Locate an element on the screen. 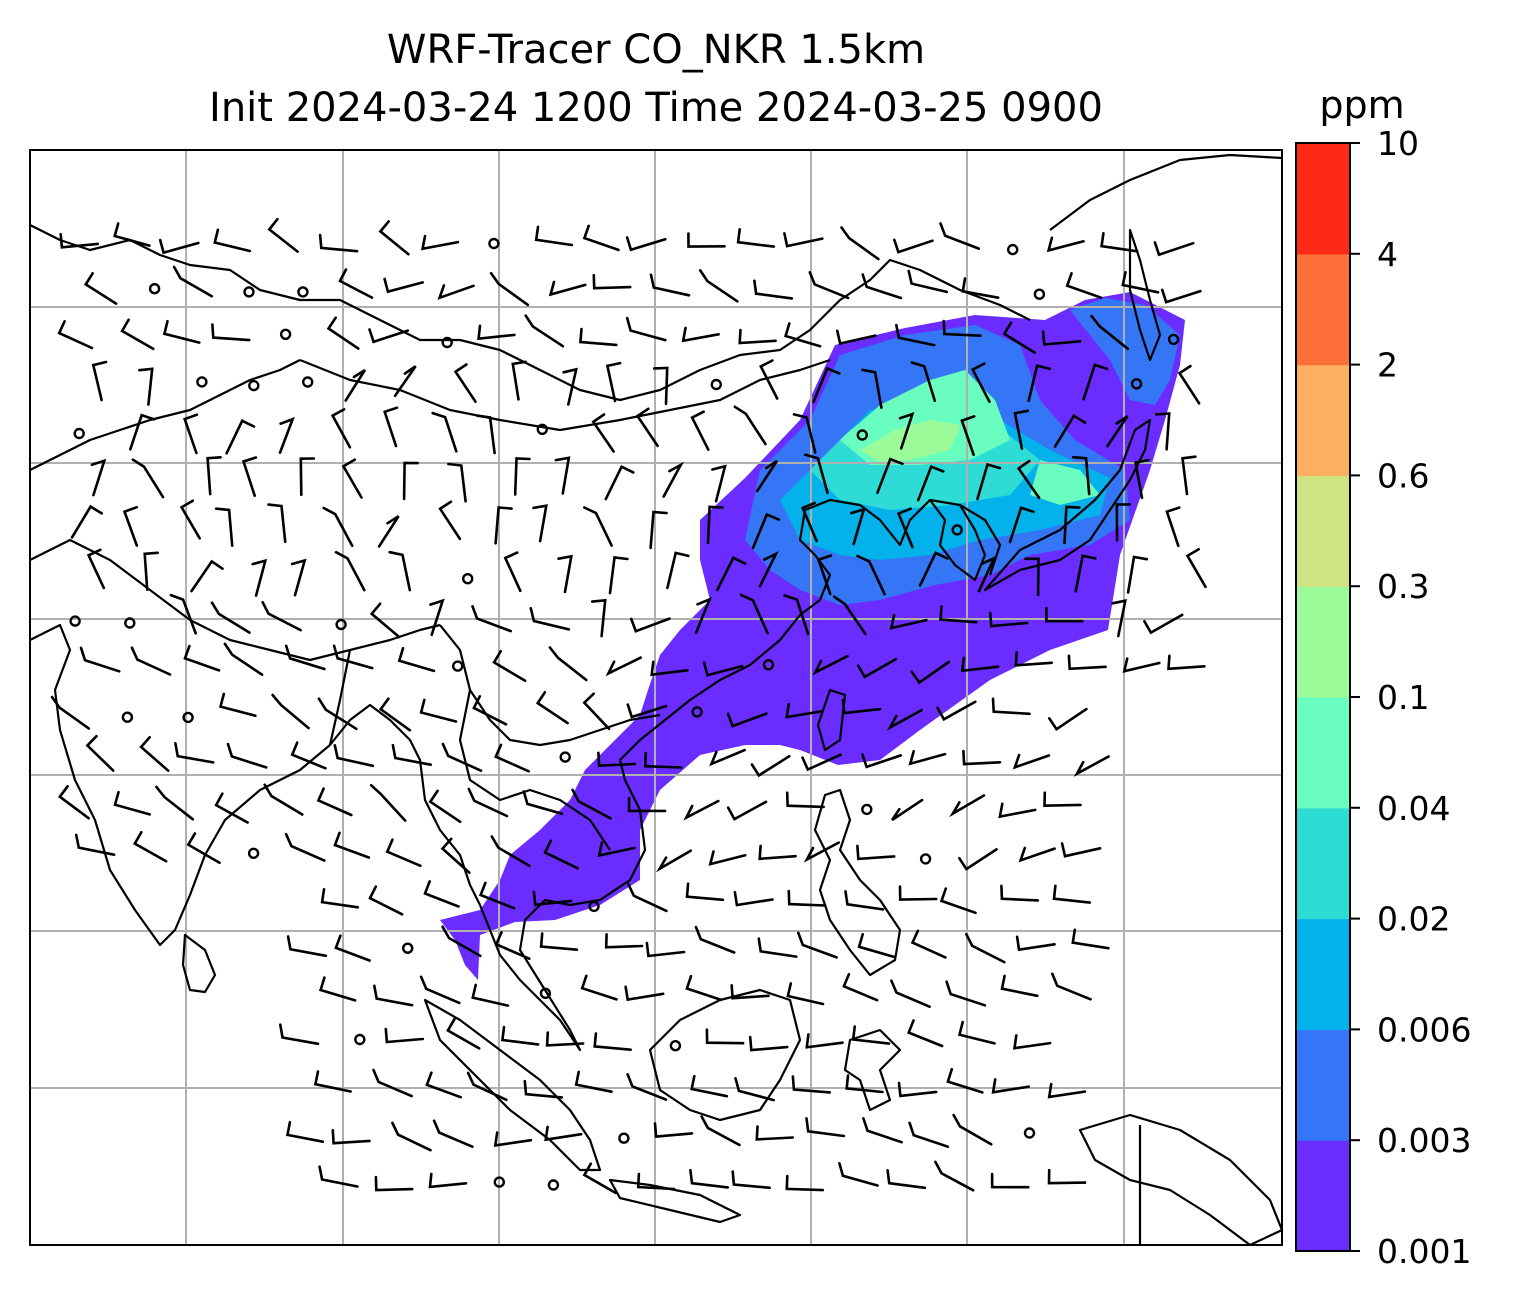 This screenshot has height=1306, width=1528. colorbar-tick-label-3: 0.02 is located at coordinates (1413, 919).